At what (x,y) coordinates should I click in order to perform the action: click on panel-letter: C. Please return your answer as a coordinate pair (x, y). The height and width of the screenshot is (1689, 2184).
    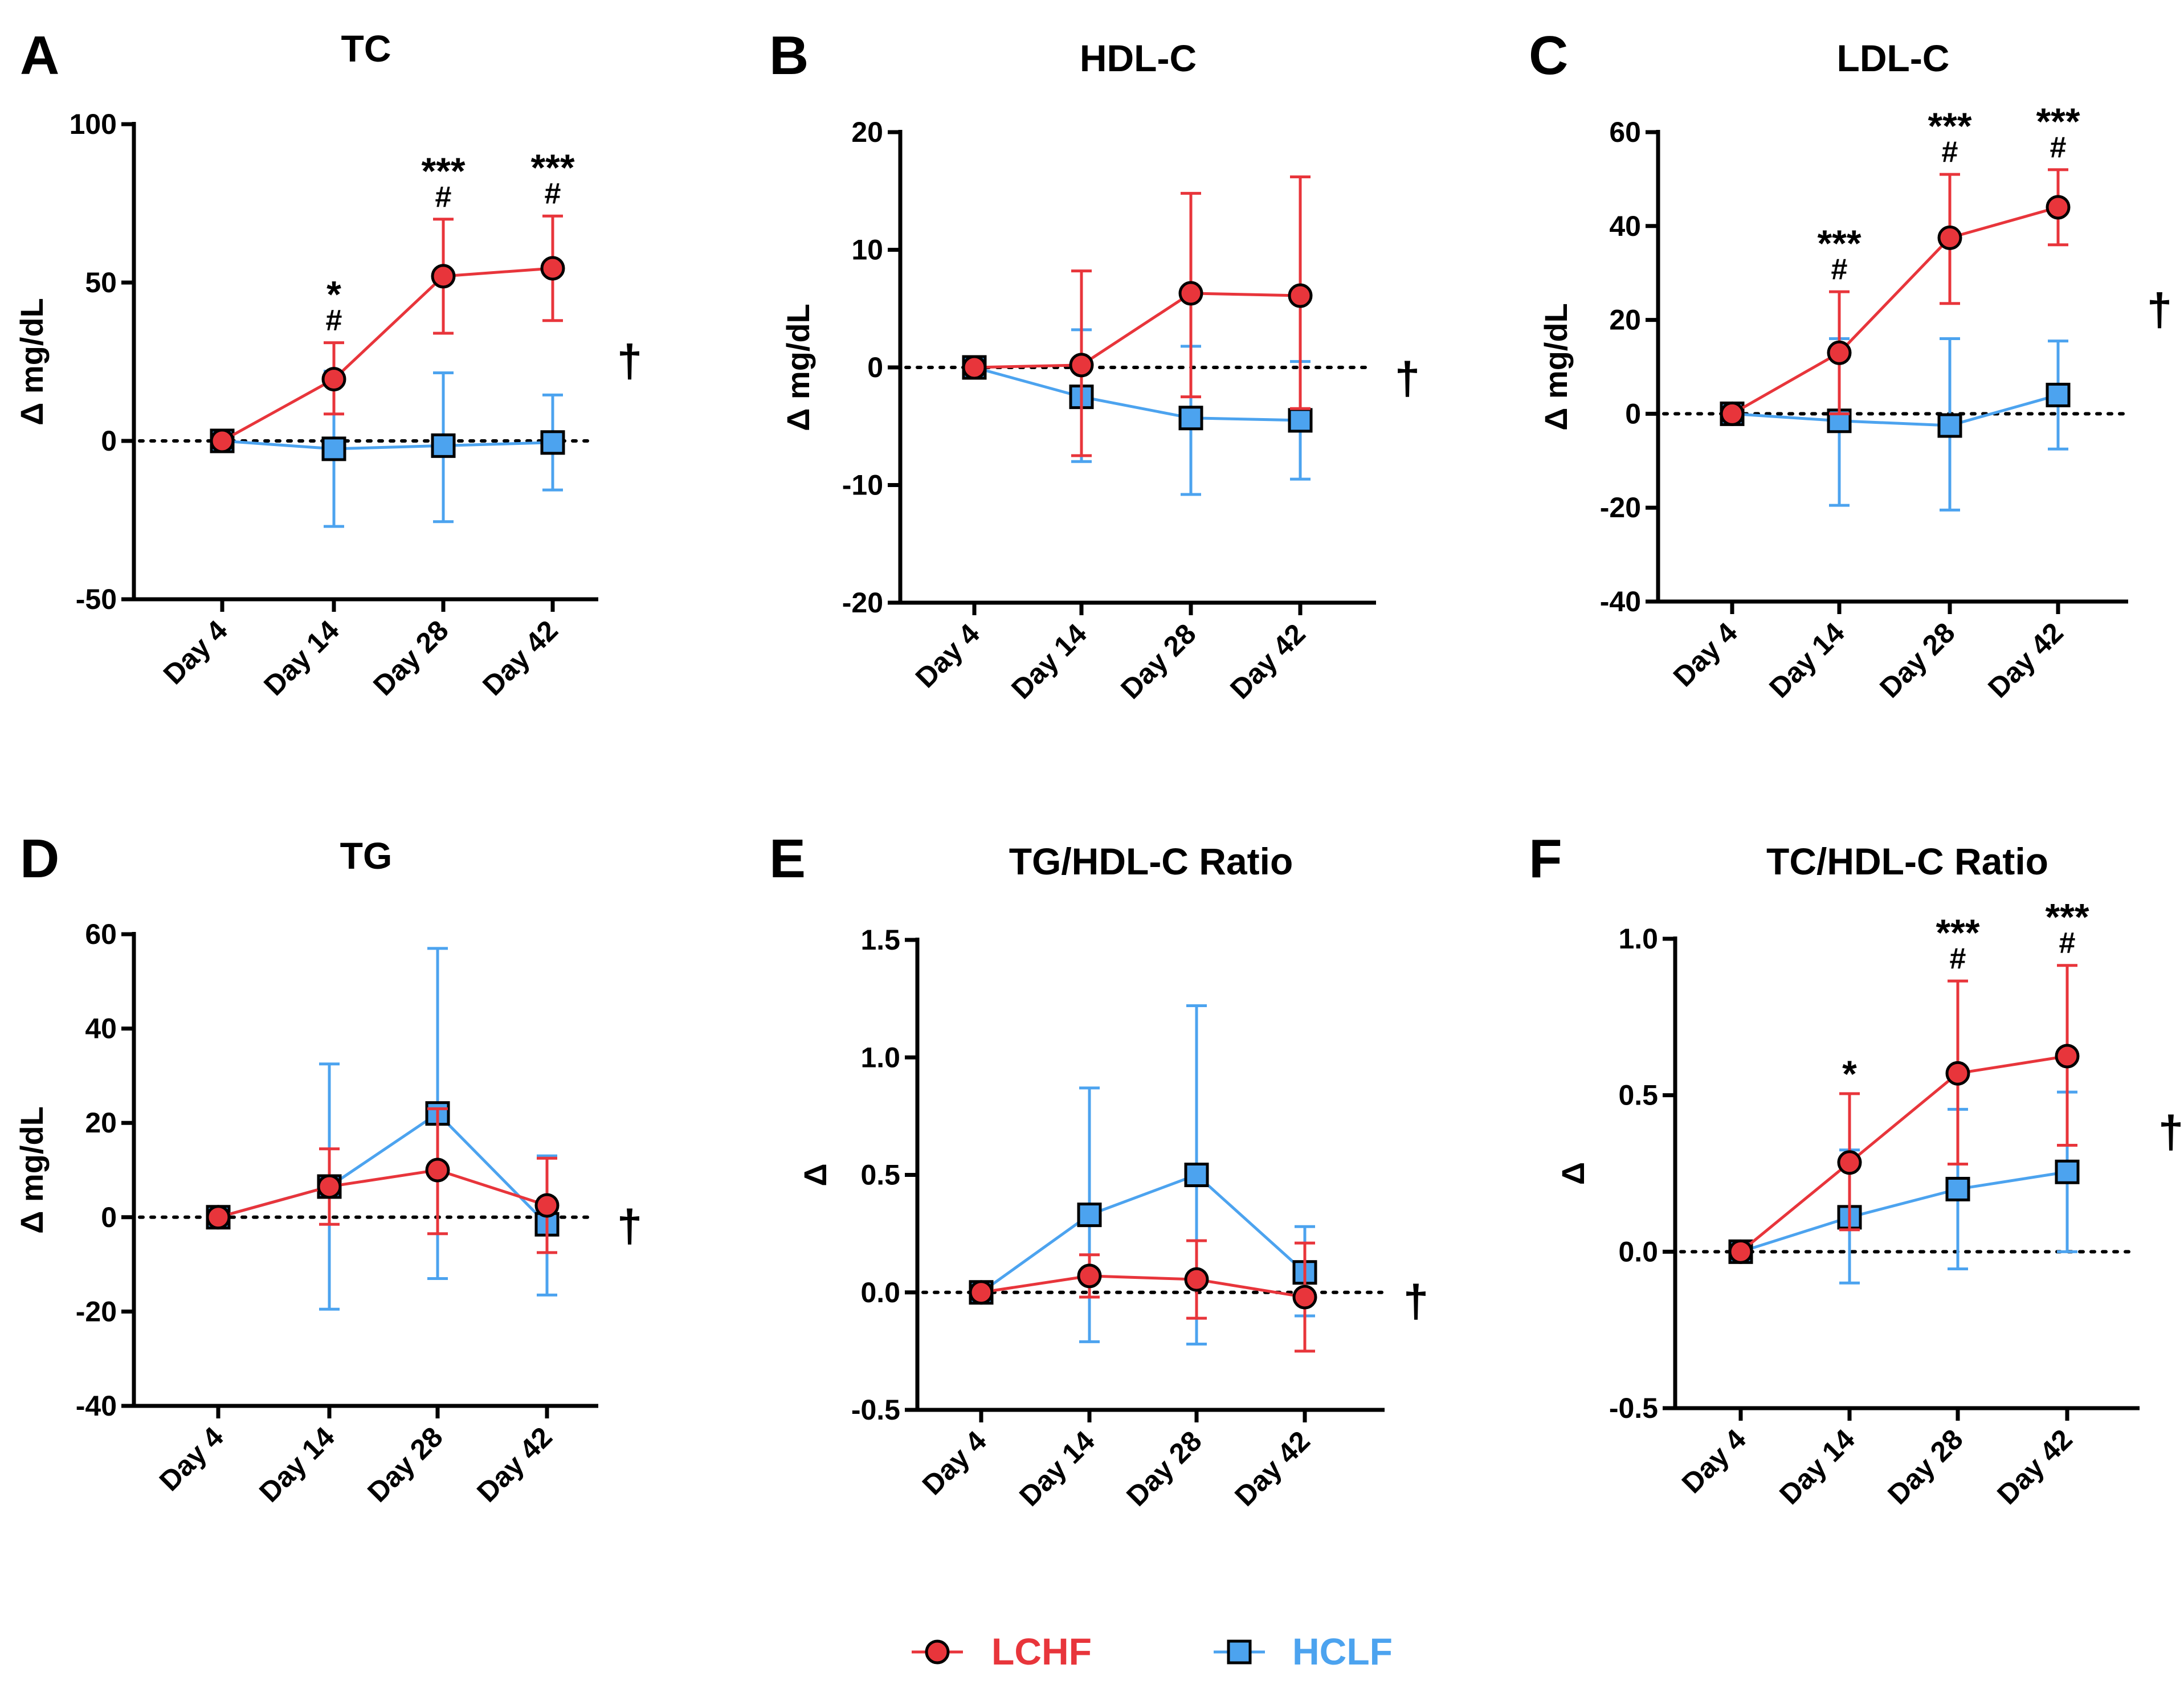
    Looking at the image, I should click on (1549, 55).